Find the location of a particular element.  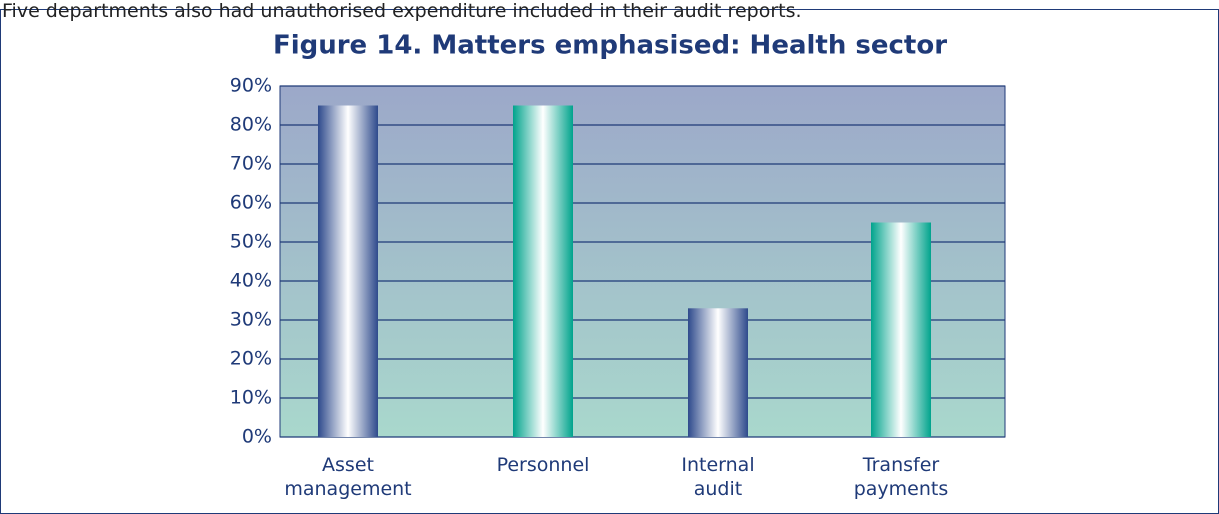

y-tick-label: 90% is located at coordinates (251, 86).